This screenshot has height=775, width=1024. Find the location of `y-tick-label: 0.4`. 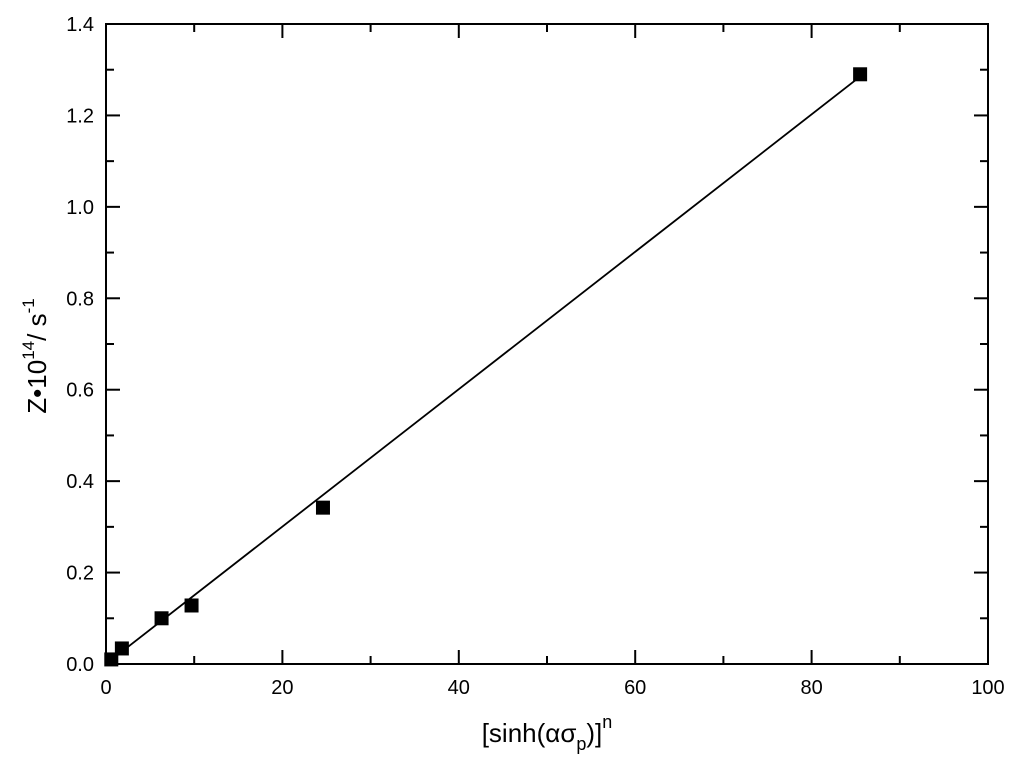

y-tick-label: 0.4 is located at coordinates (80, 482).